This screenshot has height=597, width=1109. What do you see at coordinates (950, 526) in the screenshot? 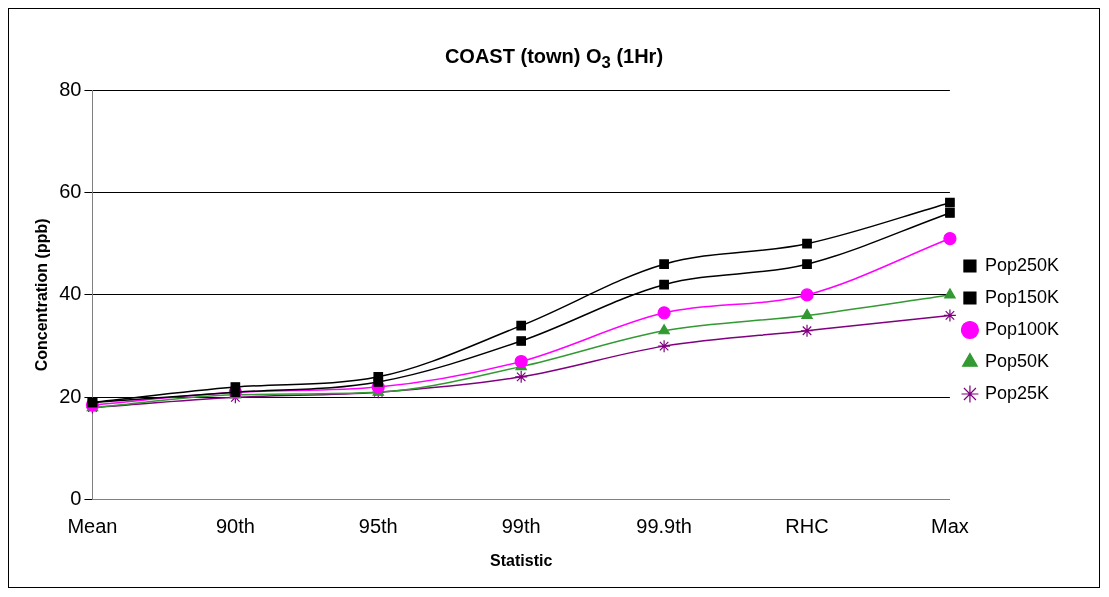
I see `x-tick-label: Max` at bounding box center [950, 526].